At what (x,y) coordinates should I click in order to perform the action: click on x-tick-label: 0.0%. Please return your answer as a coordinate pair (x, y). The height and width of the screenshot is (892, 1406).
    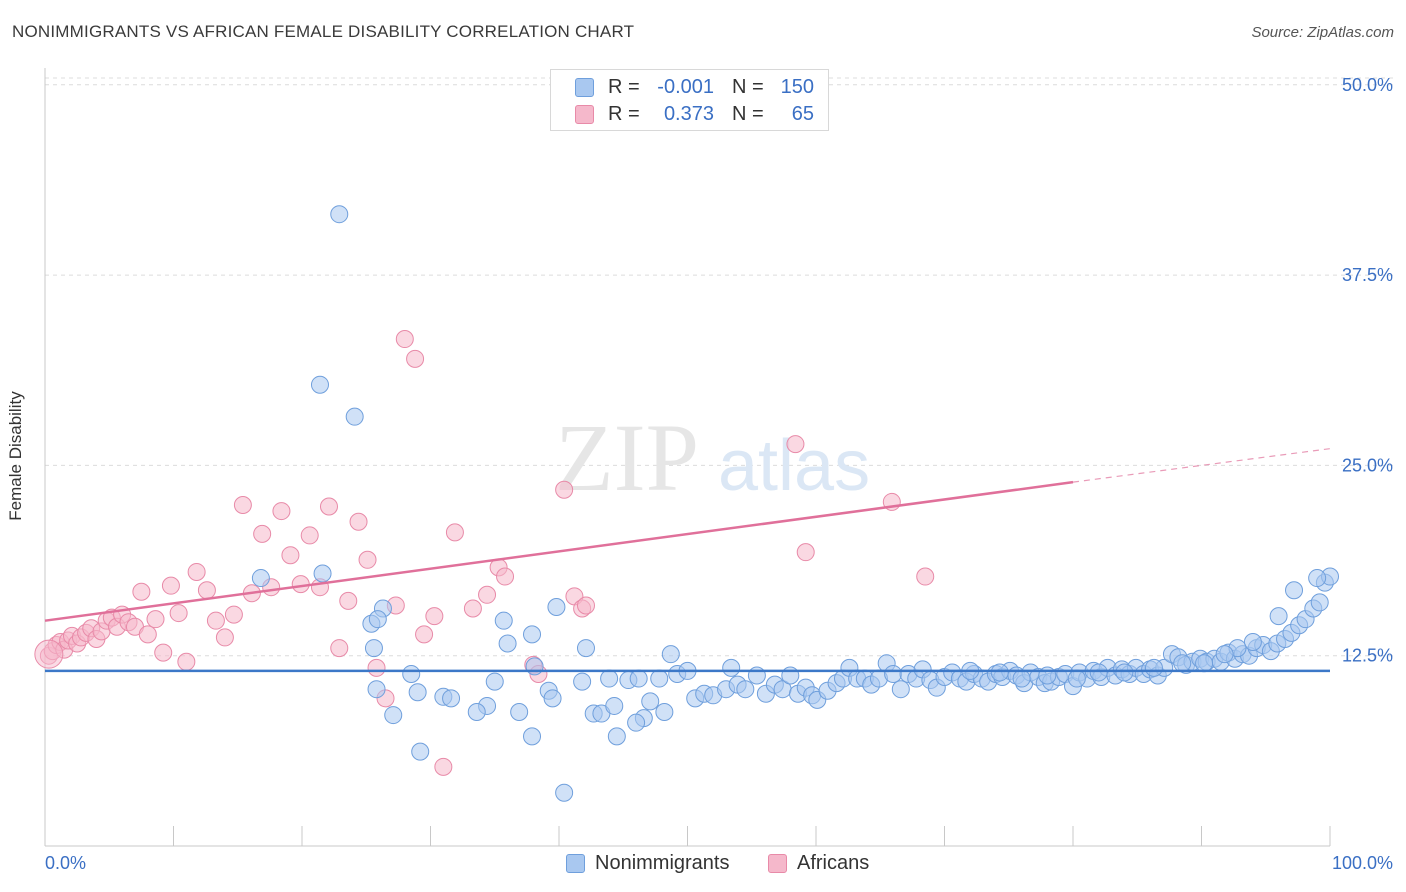
    Looking at the image, I should click on (65, 863).